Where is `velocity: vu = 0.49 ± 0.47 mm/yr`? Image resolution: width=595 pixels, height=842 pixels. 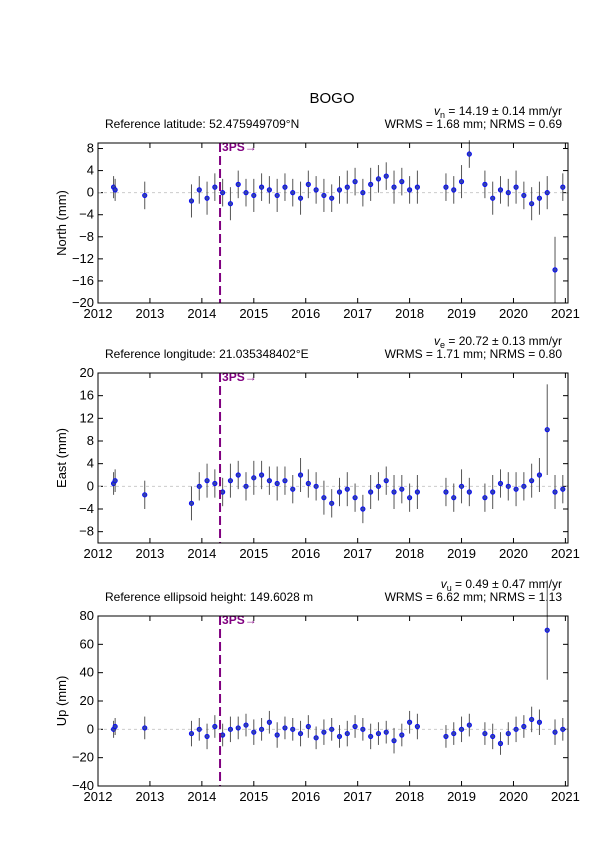 velocity: vu = 0.49 ± 0.47 mm/yr is located at coordinates (501, 585).